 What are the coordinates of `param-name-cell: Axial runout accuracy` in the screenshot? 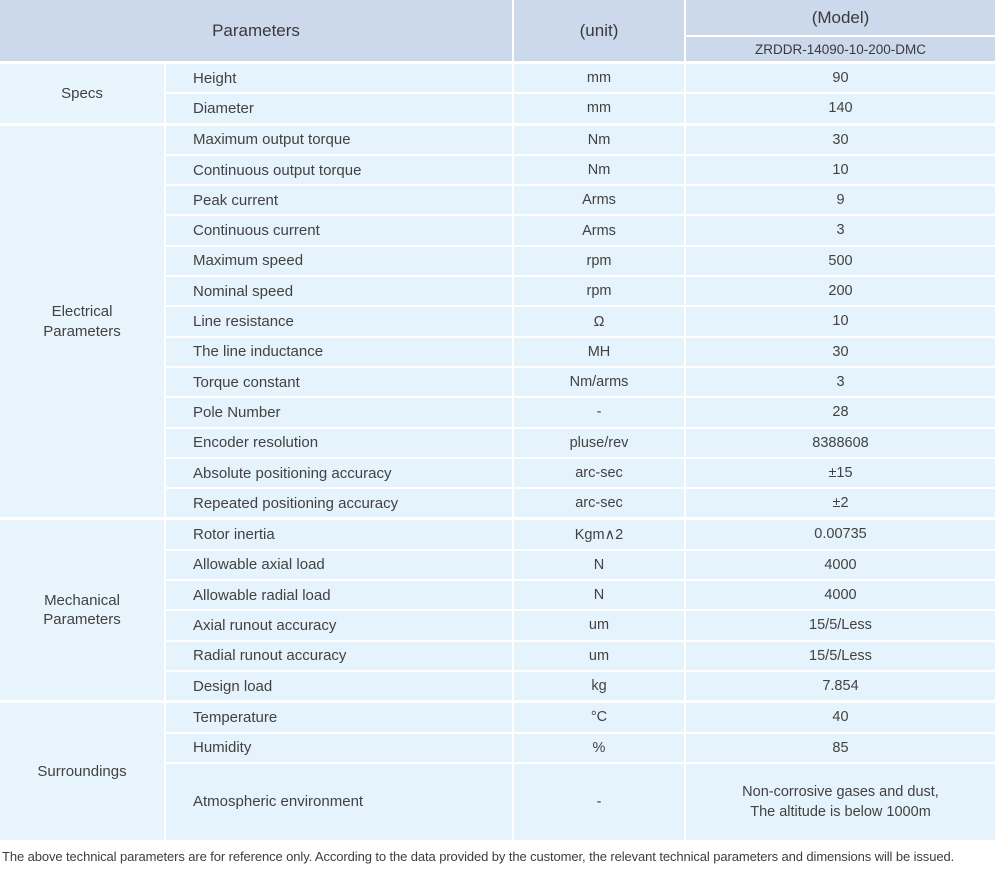 It's located at (339, 625).